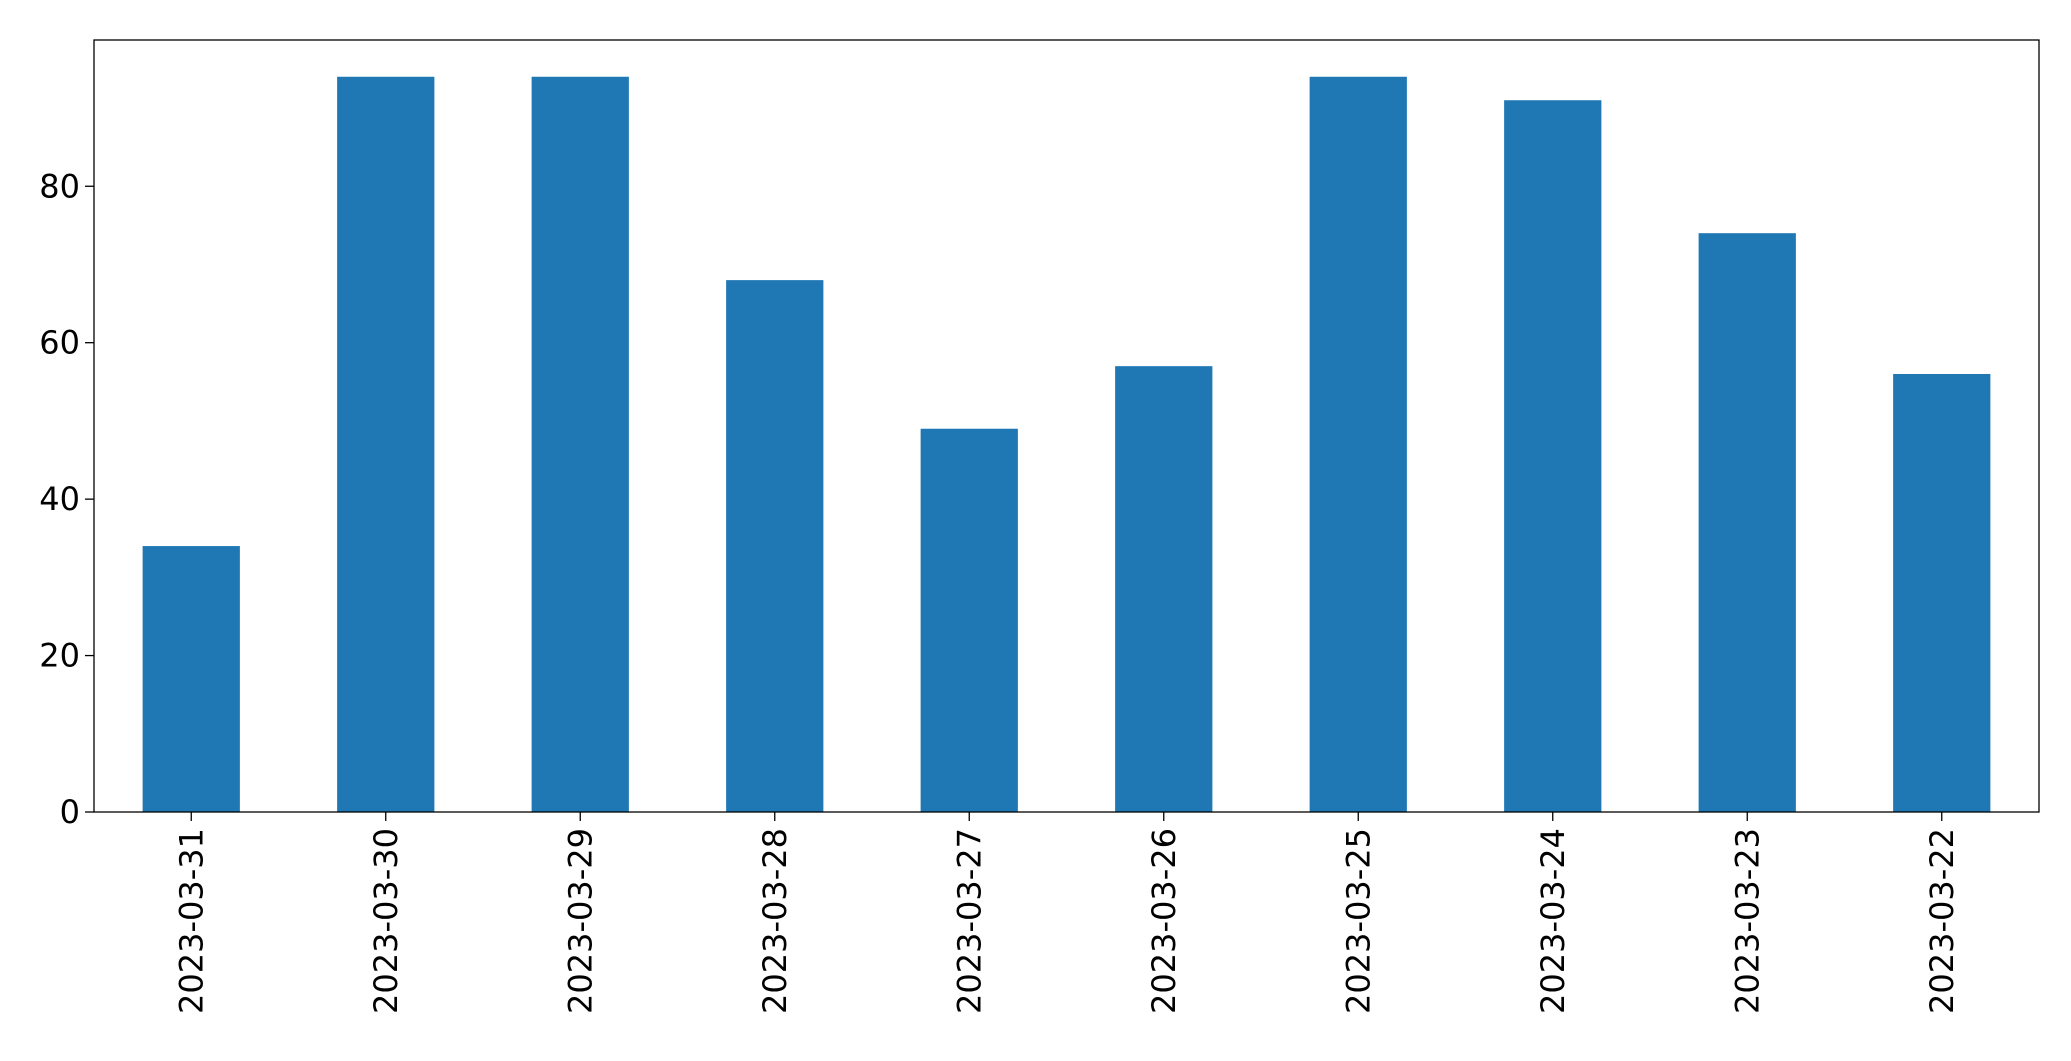 This screenshot has height=1061, width=2071. Describe the element at coordinates (1358, 921) in the screenshot. I see `x-tick-label: 2023-03-25` at that location.